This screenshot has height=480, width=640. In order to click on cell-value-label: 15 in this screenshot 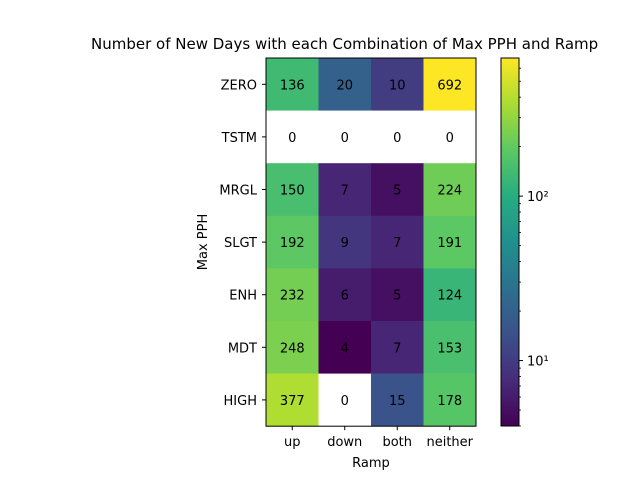, I will do `click(397, 401)`.